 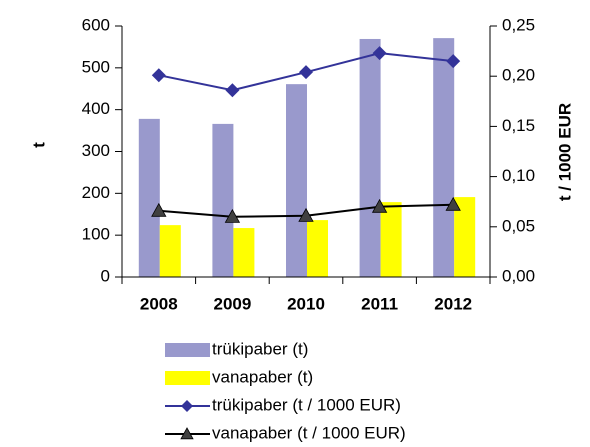 I want to click on y-tick-label: 500, so click(x=96, y=66).